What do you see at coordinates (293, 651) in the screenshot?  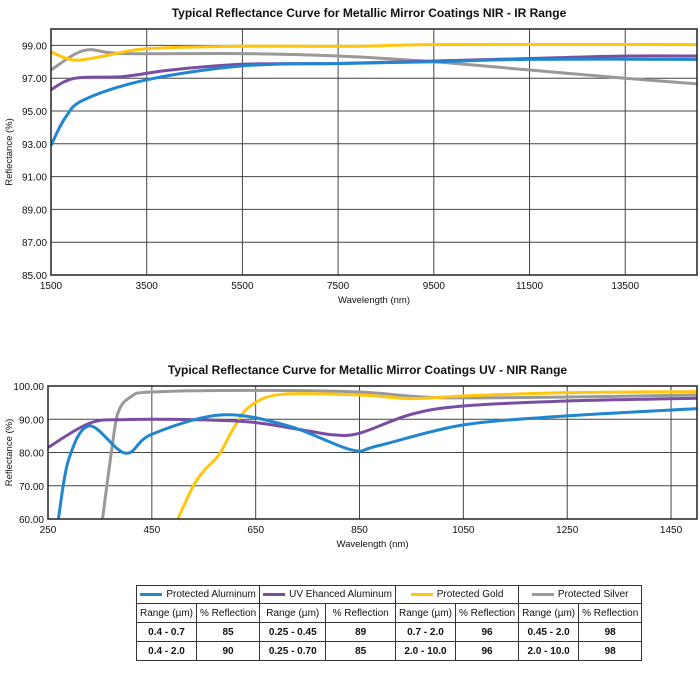 I see `cell: 0.25 - 0.70` at bounding box center [293, 651].